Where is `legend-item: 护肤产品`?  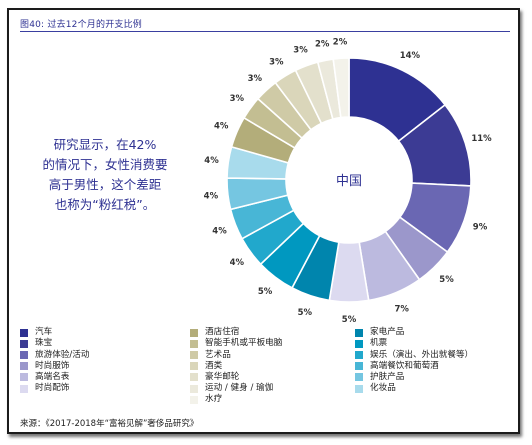
legend-item: 护肤产品 is located at coordinates (379, 377).